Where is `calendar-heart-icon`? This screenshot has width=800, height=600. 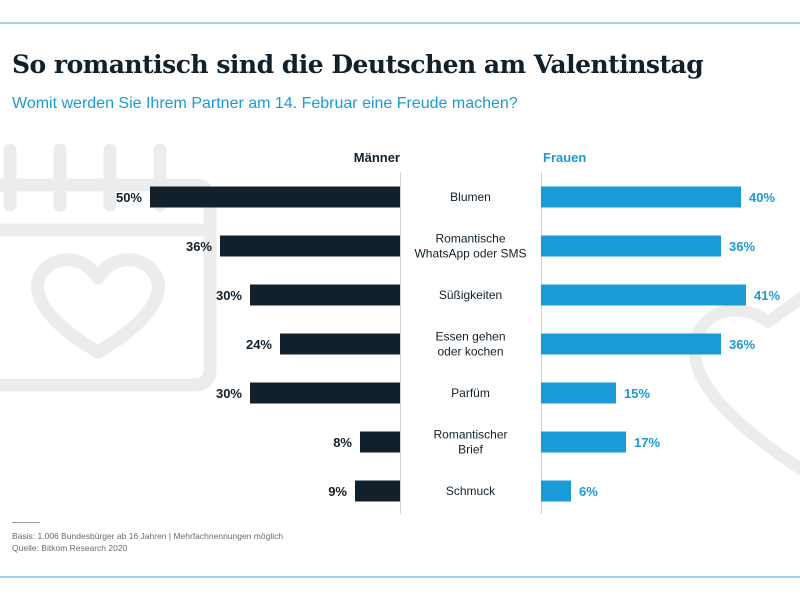 calendar-heart-icon is located at coordinates (108, 267).